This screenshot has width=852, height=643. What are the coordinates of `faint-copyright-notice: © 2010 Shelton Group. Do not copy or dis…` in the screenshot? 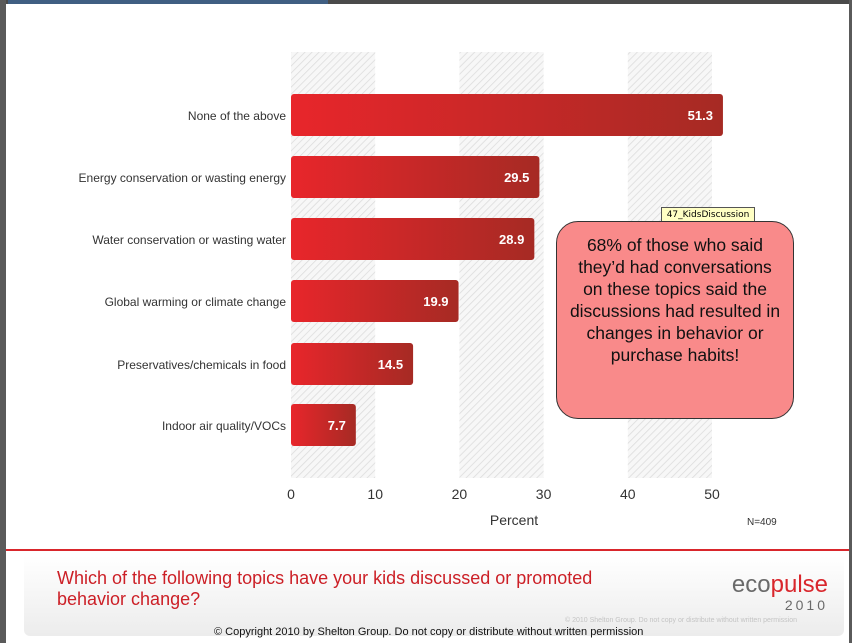 It's located at (681, 620).